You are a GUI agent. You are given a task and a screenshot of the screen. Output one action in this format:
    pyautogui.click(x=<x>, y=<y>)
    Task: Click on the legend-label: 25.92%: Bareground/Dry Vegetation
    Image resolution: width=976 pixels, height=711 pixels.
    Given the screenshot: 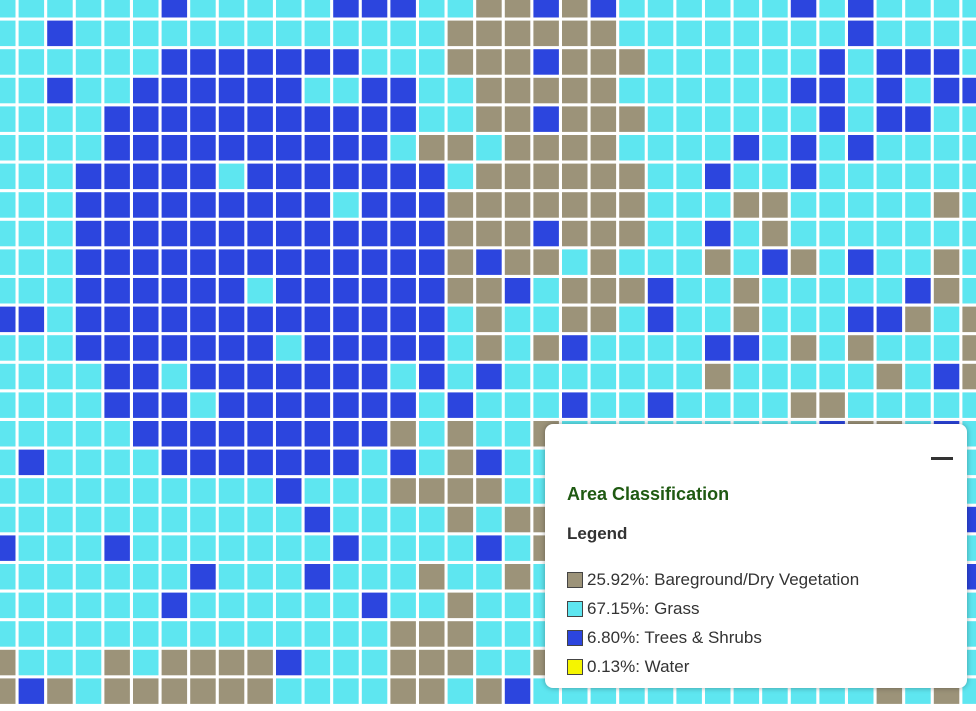 What is the action you would take?
    pyautogui.click(x=723, y=579)
    